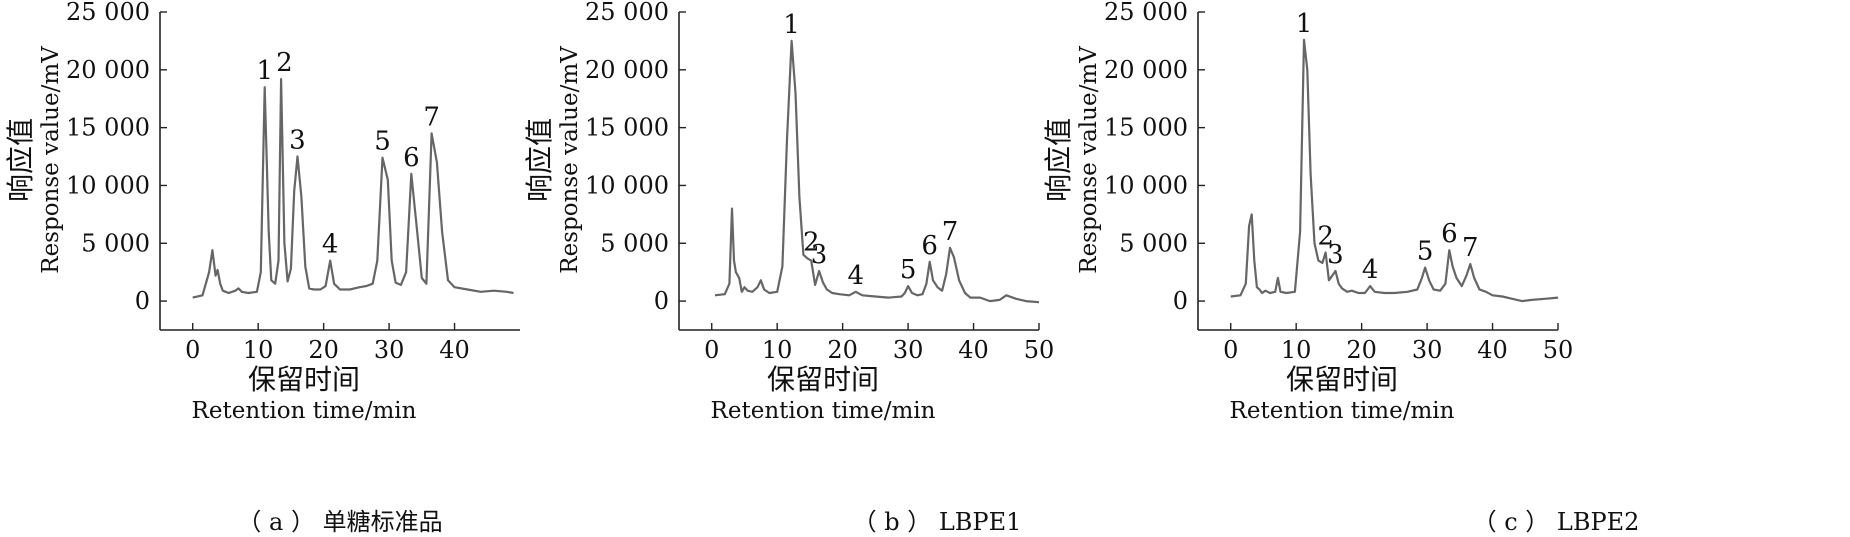 The width and height of the screenshot is (1850, 537). What do you see at coordinates (340, 522) in the screenshot?
I see `caption-panel-a: （ a ） 单糖标准品` at bounding box center [340, 522].